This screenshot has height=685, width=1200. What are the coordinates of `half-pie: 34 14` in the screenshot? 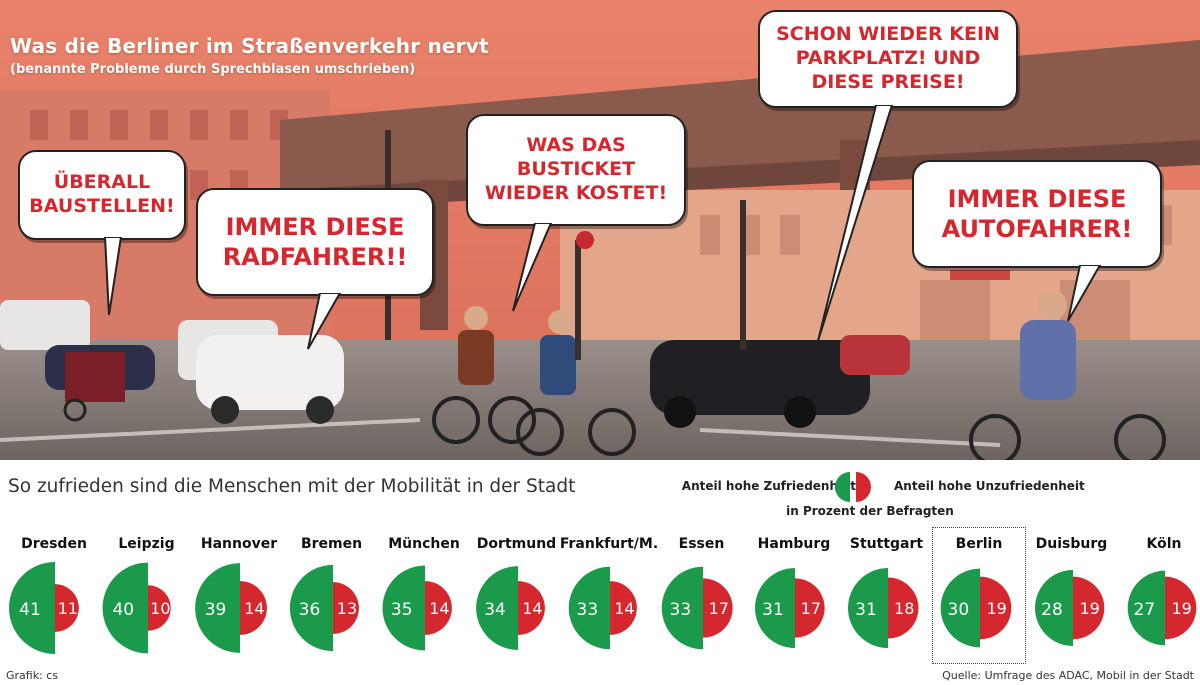 It's located at (510, 608).